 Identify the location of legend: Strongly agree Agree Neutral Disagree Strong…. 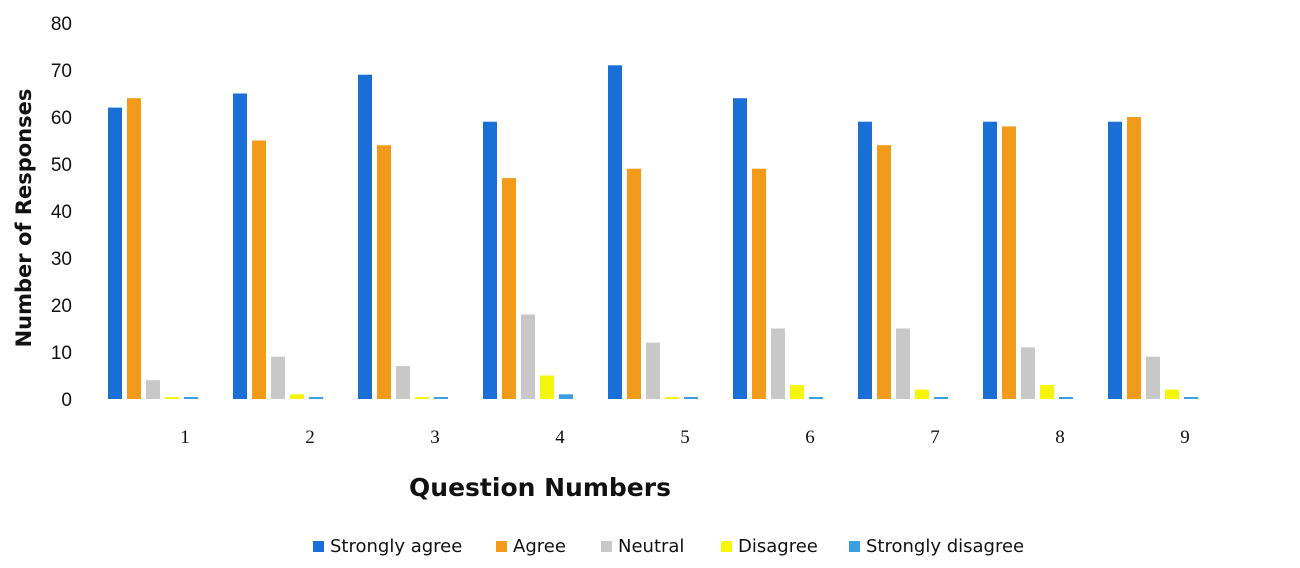
(668, 546).